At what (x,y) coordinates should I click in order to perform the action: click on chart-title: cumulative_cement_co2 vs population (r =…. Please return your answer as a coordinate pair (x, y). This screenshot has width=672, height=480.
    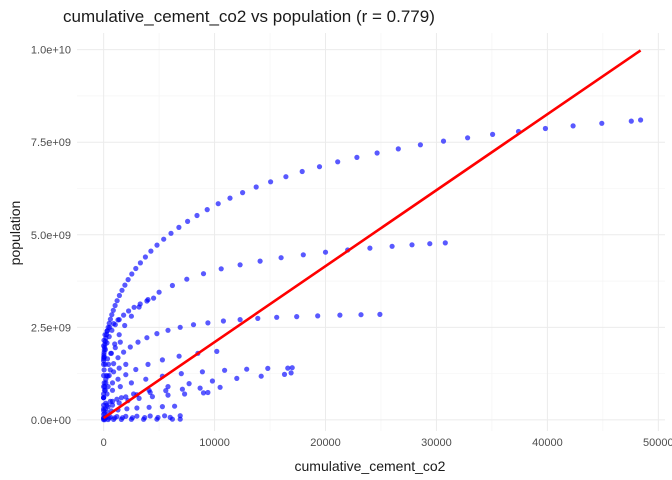
    Looking at the image, I should click on (249, 16).